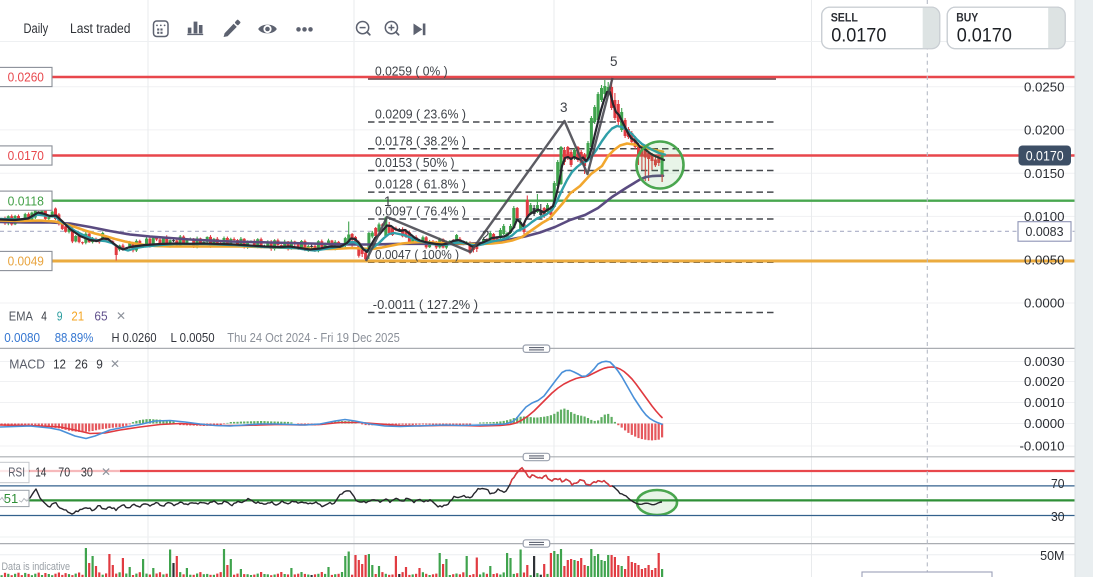 The image size is (1093, 582). What do you see at coordinates (26, 200) in the screenshot?
I see `svg-text: 0.0118` at bounding box center [26, 200].